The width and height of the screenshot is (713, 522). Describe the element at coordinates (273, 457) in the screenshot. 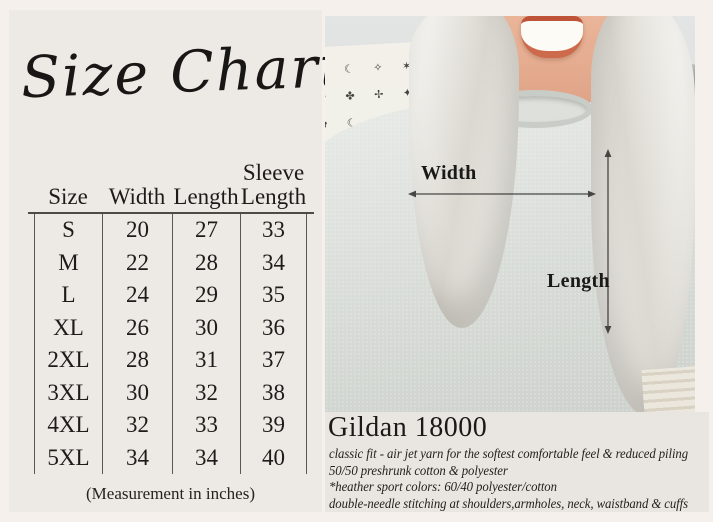

I see `cell-sleeve: 40` at that location.